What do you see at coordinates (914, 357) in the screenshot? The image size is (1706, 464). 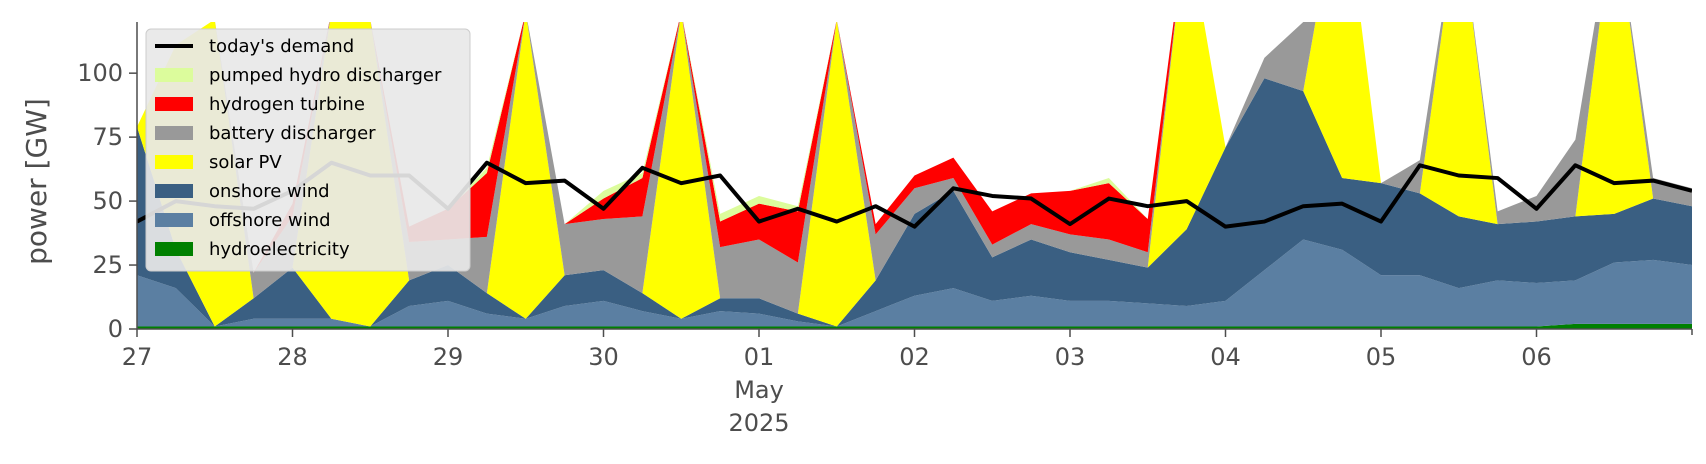 I see `x-tick-label: 02` at bounding box center [914, 357].